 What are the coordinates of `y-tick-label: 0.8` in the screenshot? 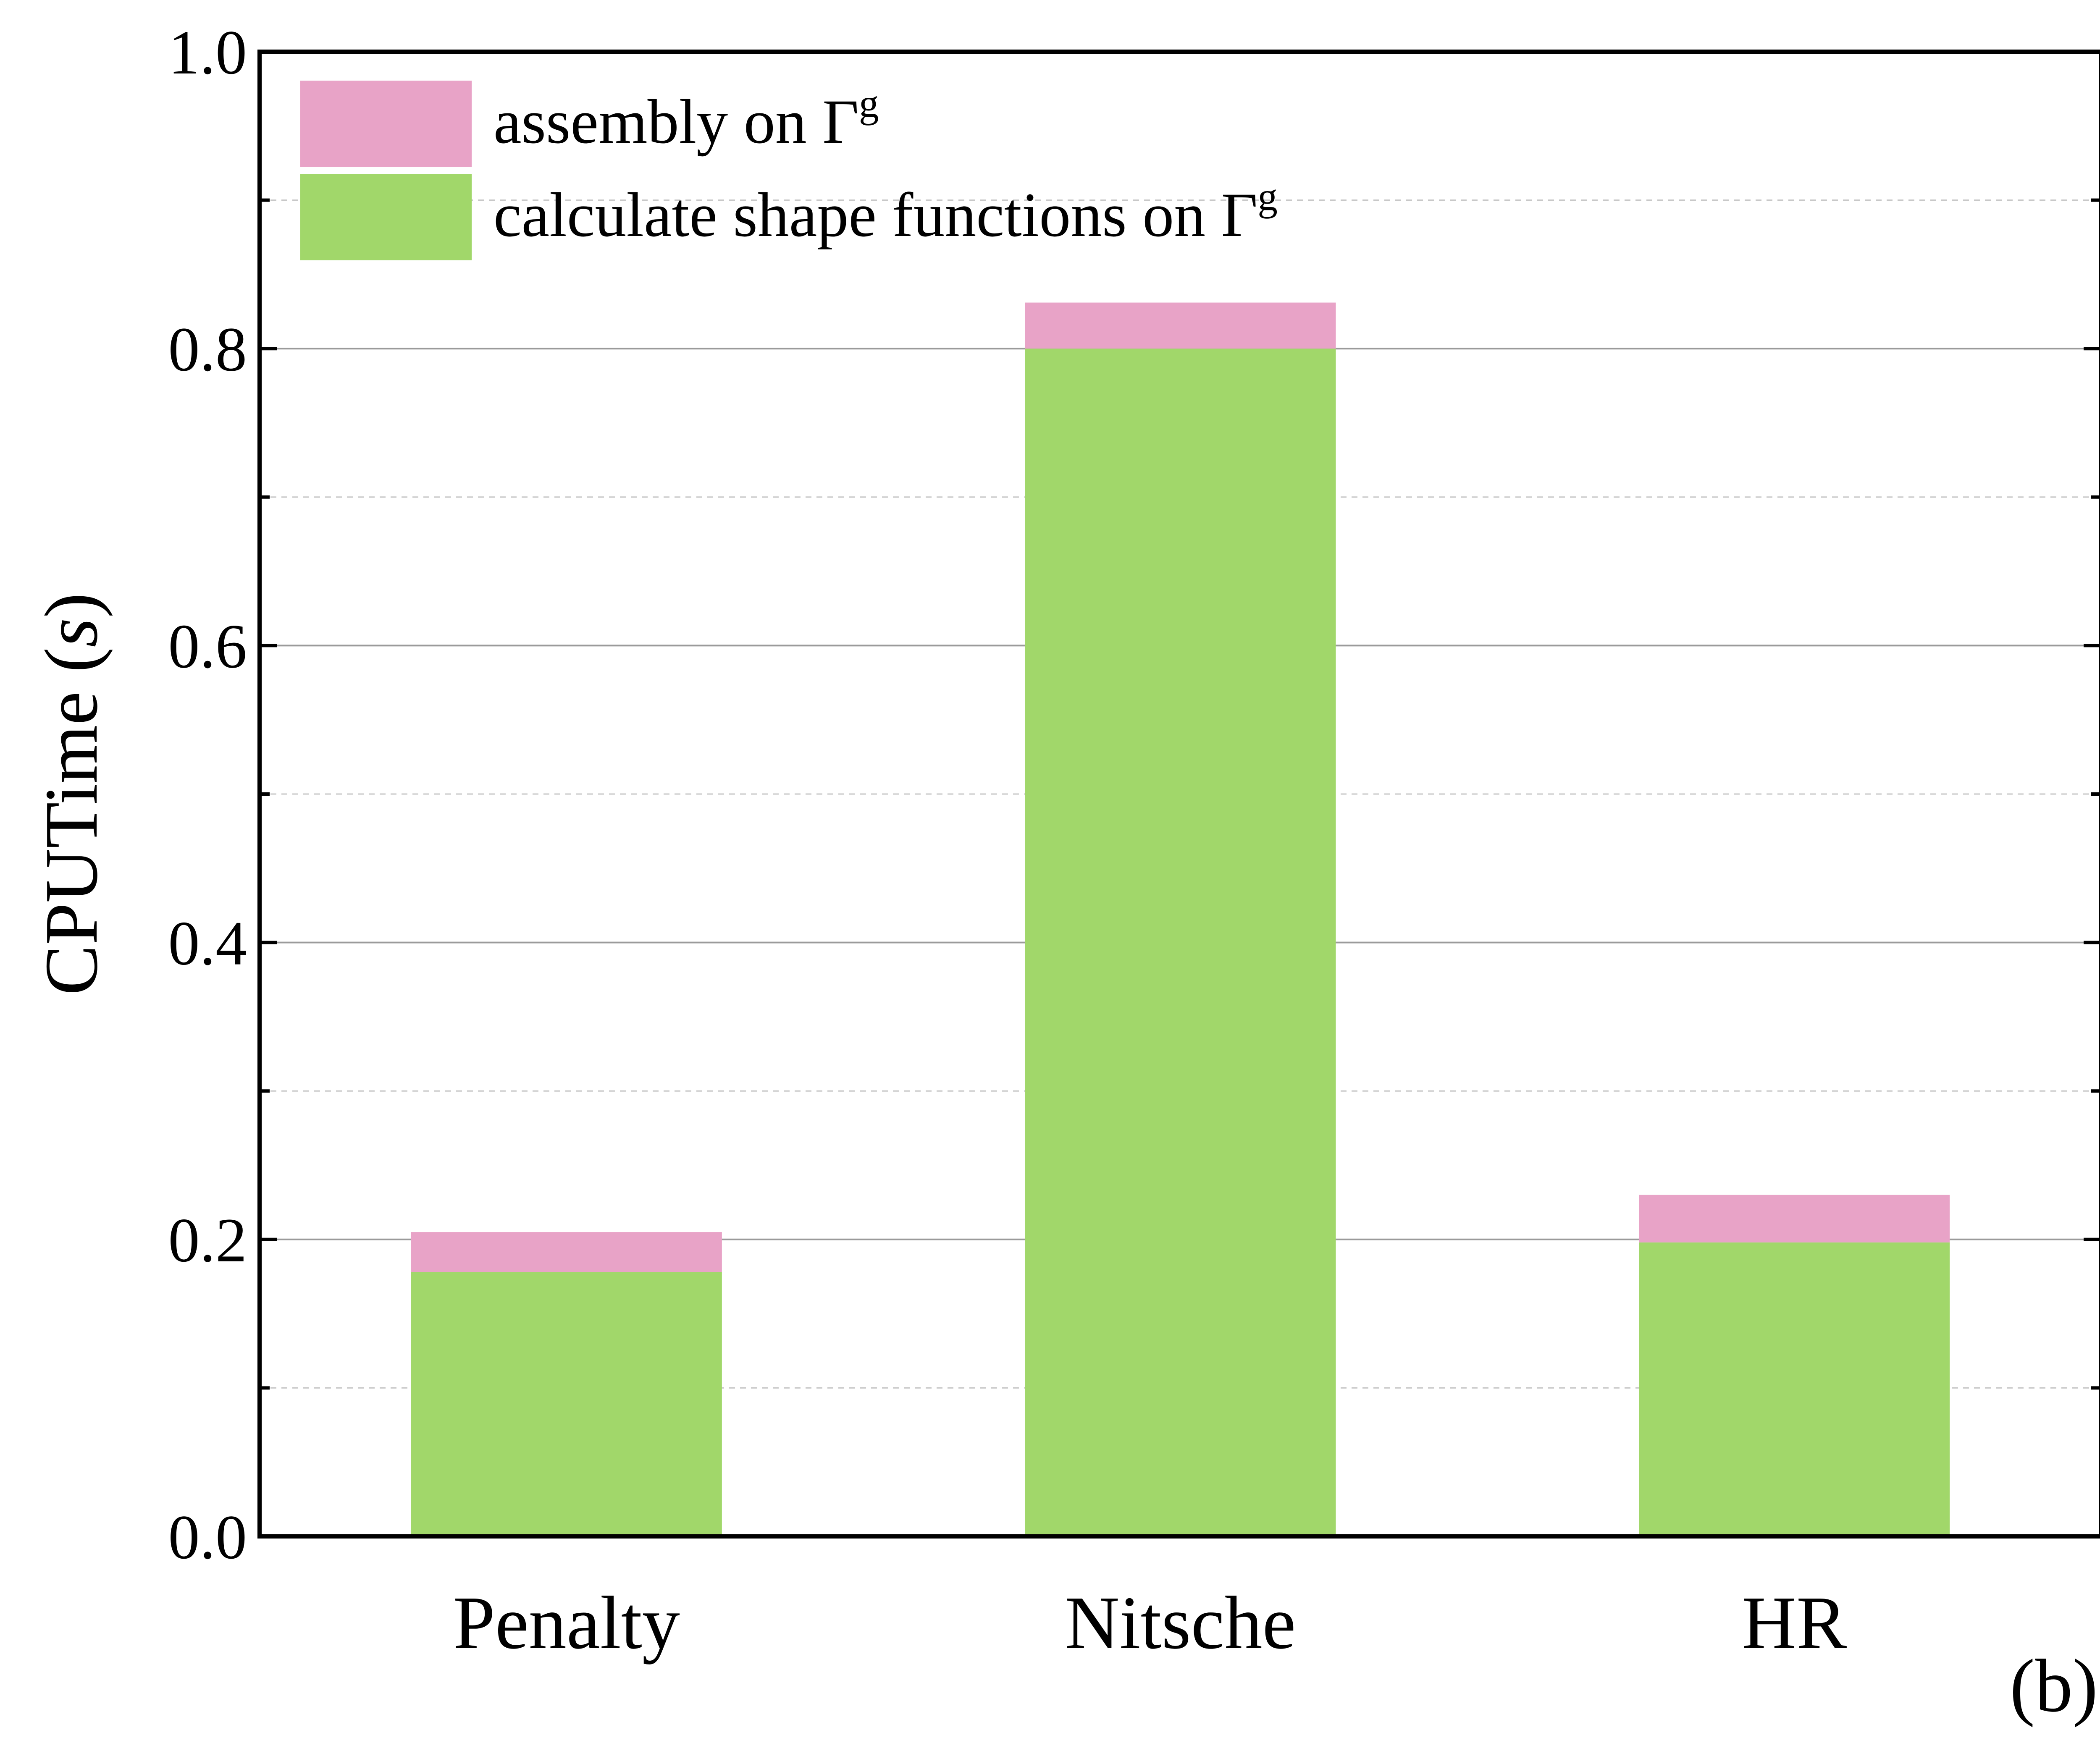 It's located at (207, 349).